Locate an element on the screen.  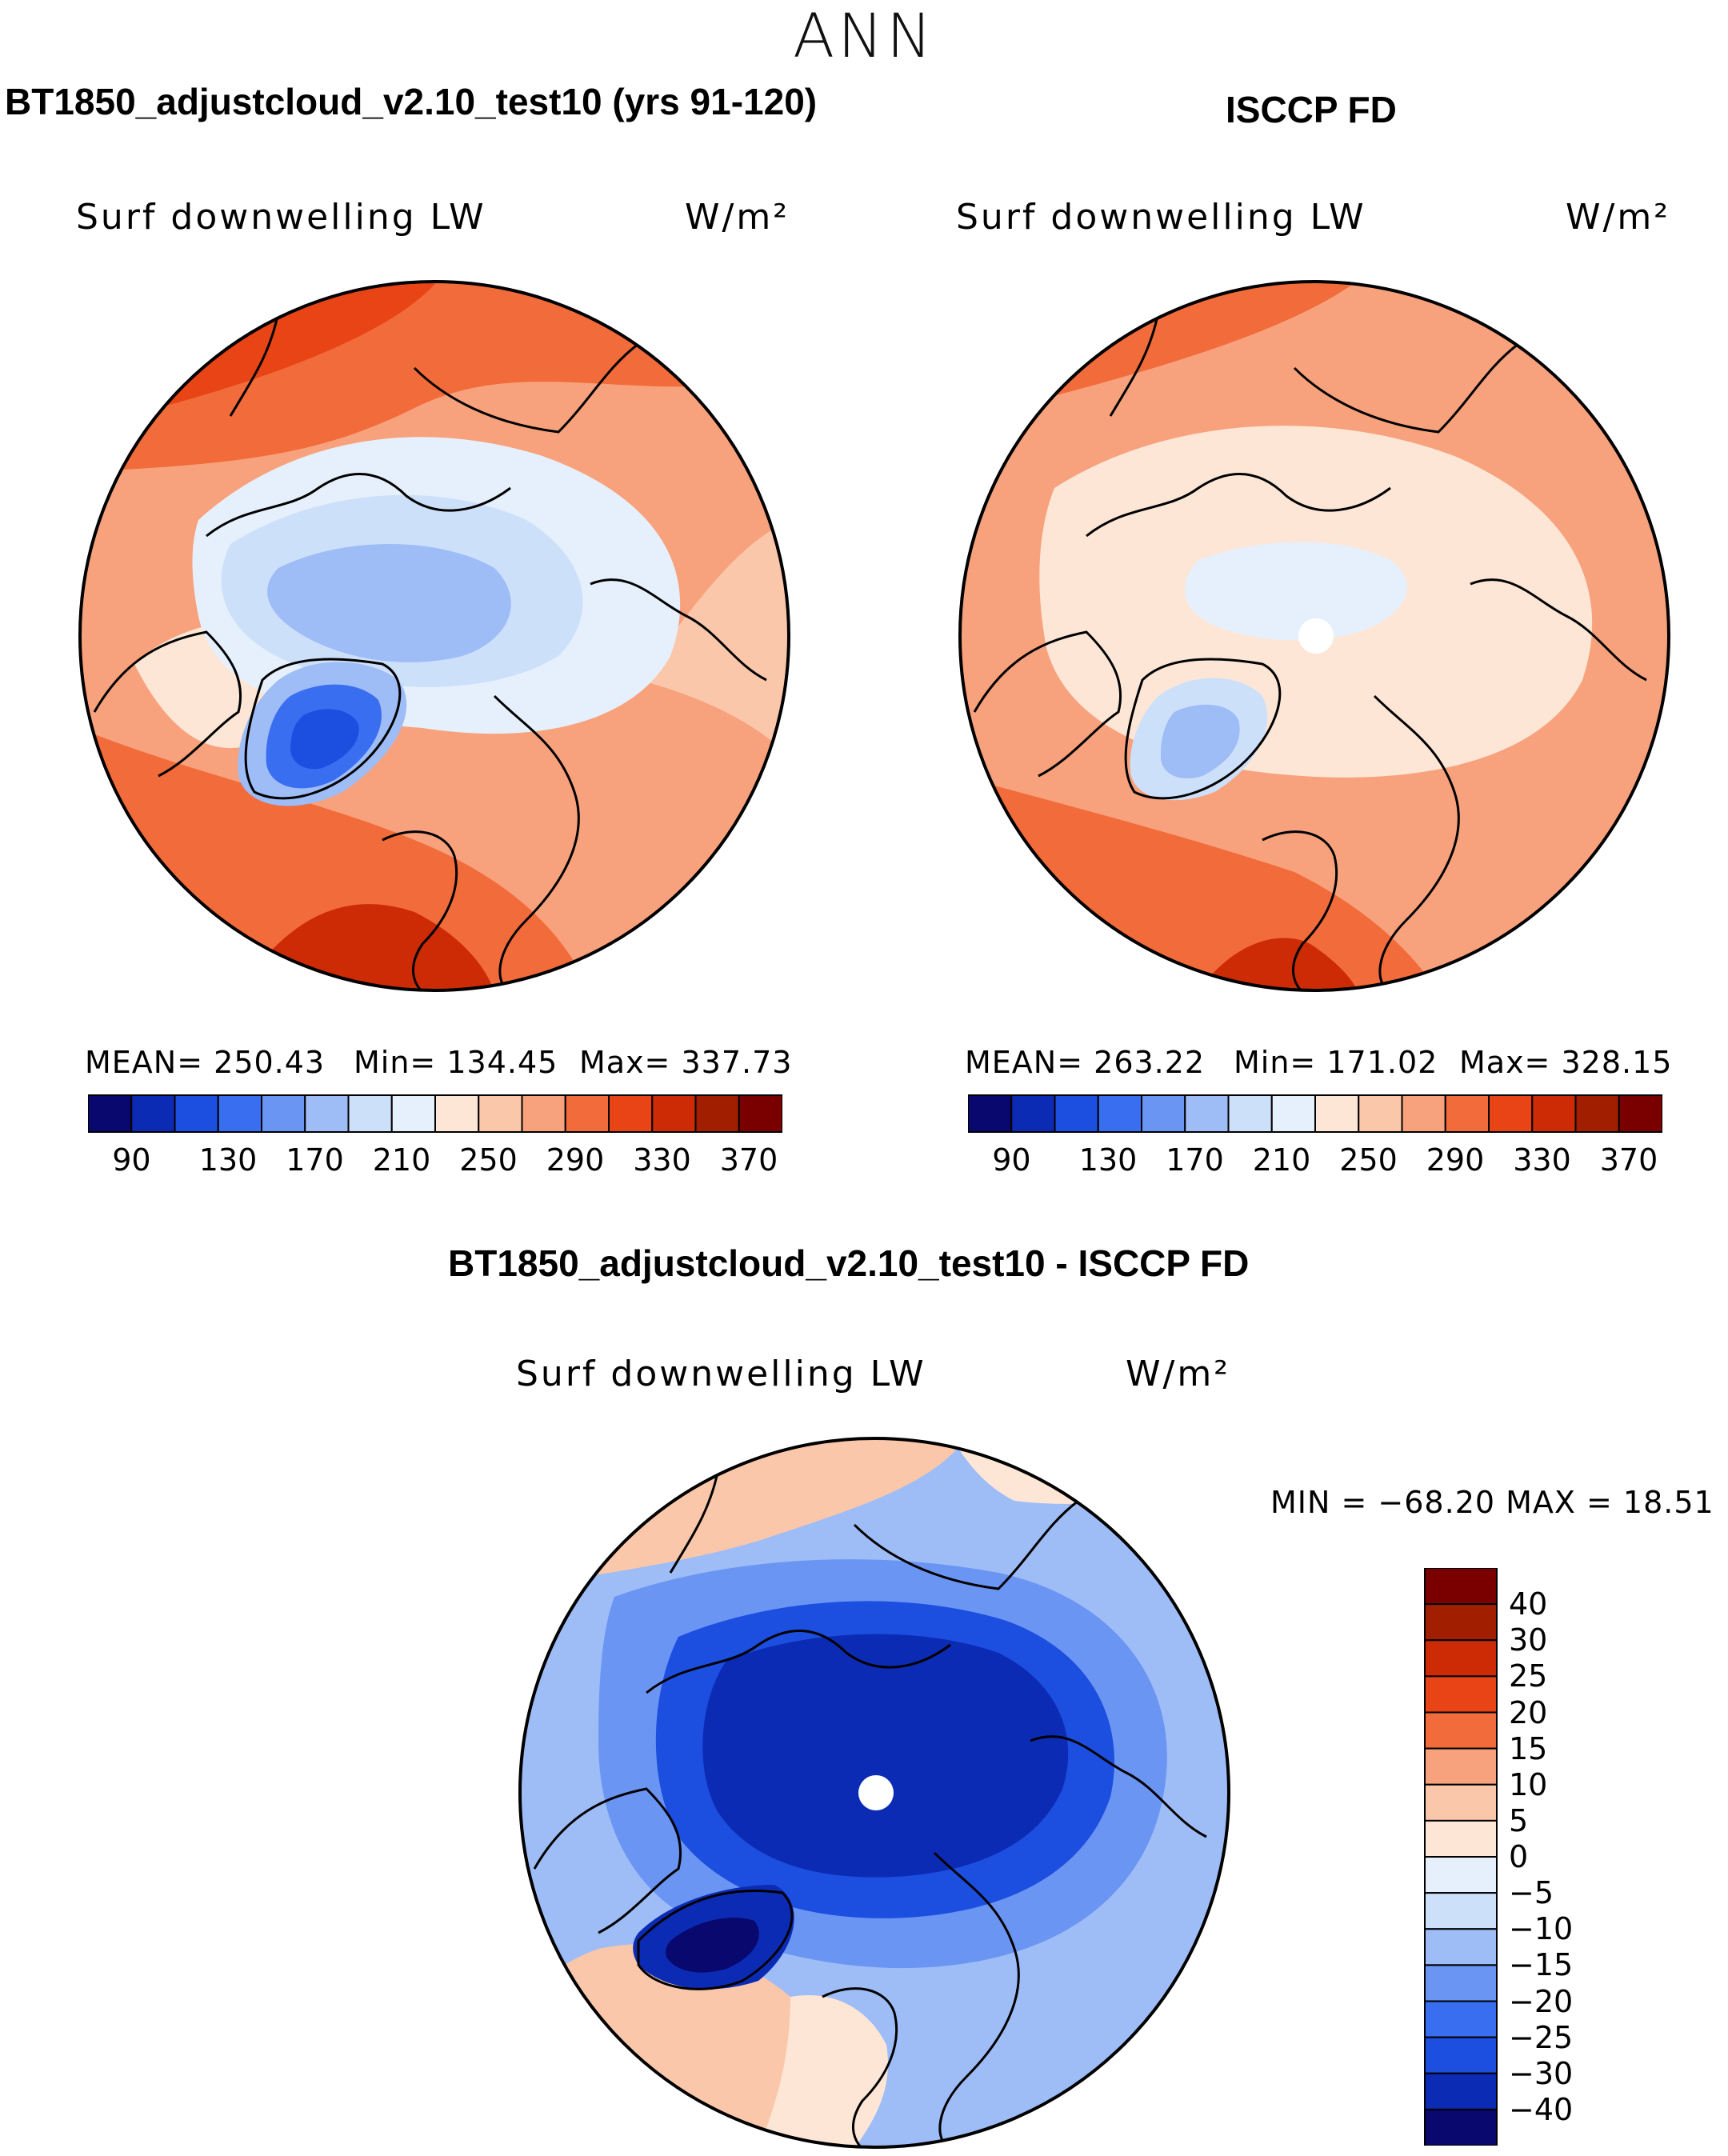
panel3-colorbar is located at coordinates (1461, 1857).